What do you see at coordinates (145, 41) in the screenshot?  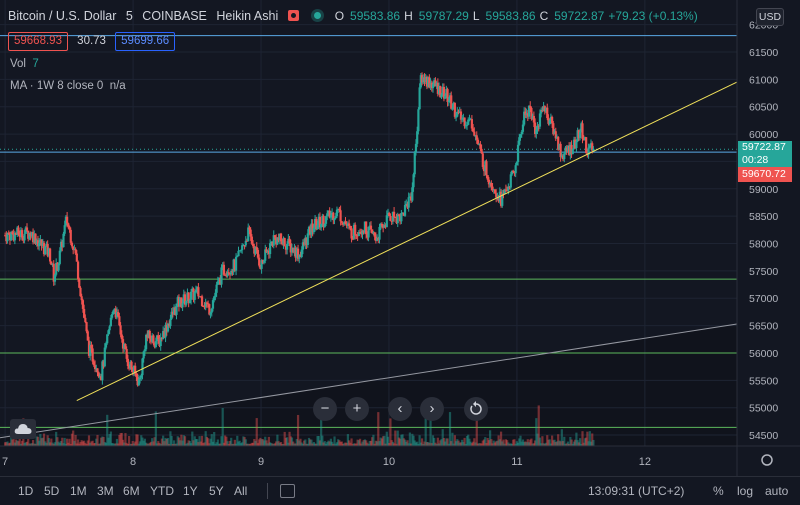 I see `buy-price-button: 59699.66` at bounding box center [145, 41].